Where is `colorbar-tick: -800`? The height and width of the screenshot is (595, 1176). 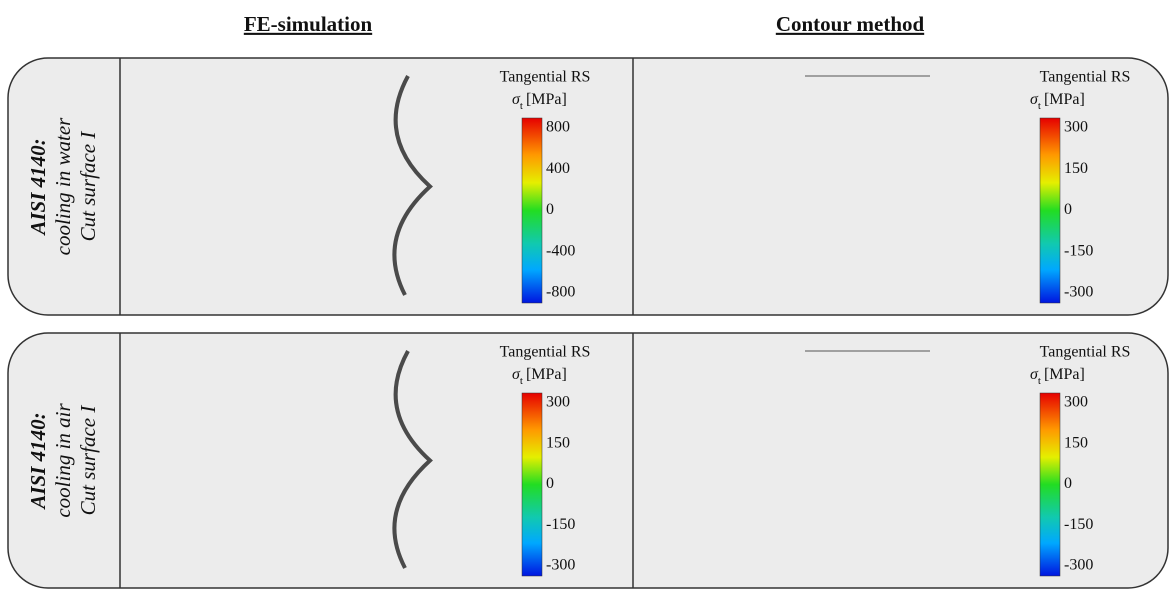
colorbar-tick: -800 is located at coordinates (560, 292).